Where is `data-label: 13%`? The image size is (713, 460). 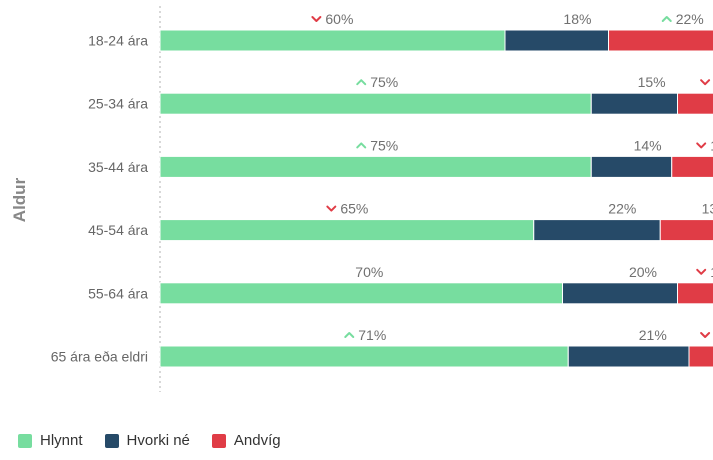
data-label: 13% is located at coordinates (707, 209).